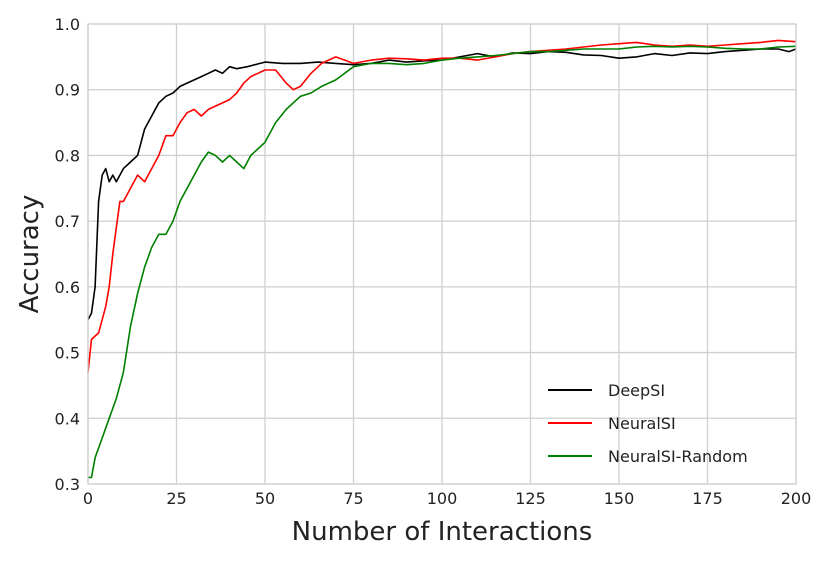 This screenshot has width=830, height=561. What do you see at coordinates (88, 498) in the screenshot?
I see `x-tick-label: 0` at bounding box center [88, 498].